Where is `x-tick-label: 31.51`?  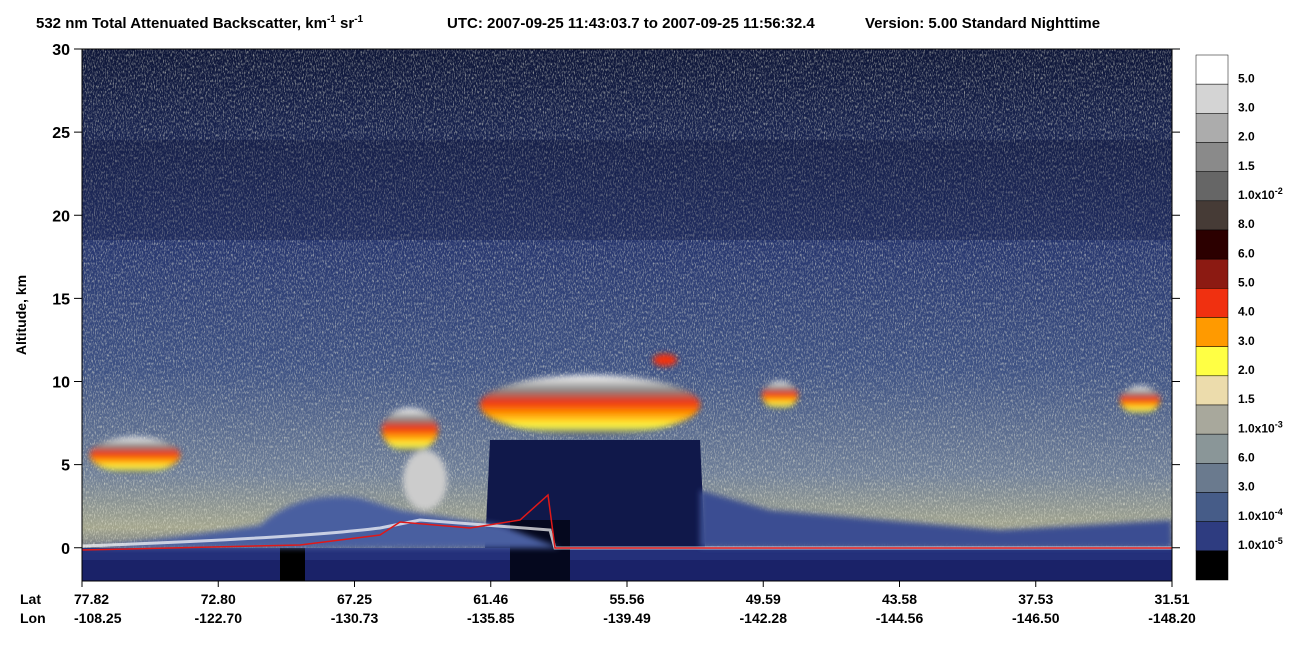
x-tick-label: 31.51 is located at coordinates (1171, 599).